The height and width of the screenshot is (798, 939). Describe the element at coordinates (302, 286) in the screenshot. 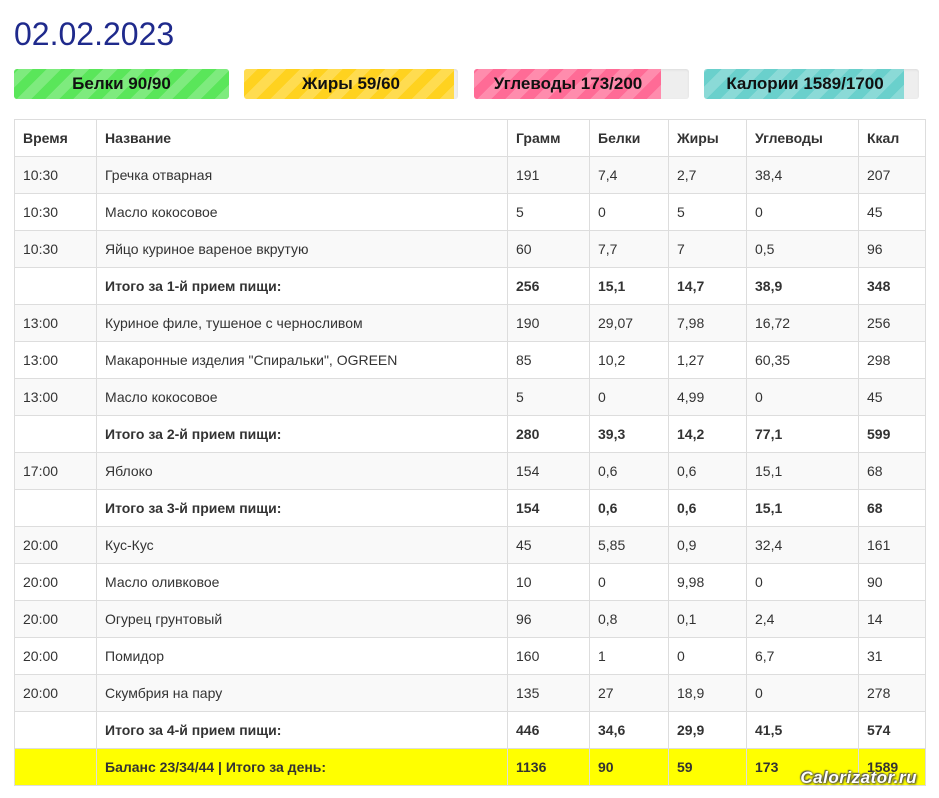

I see `cell-name: Итого за 1-й прием пищи:` at that location.